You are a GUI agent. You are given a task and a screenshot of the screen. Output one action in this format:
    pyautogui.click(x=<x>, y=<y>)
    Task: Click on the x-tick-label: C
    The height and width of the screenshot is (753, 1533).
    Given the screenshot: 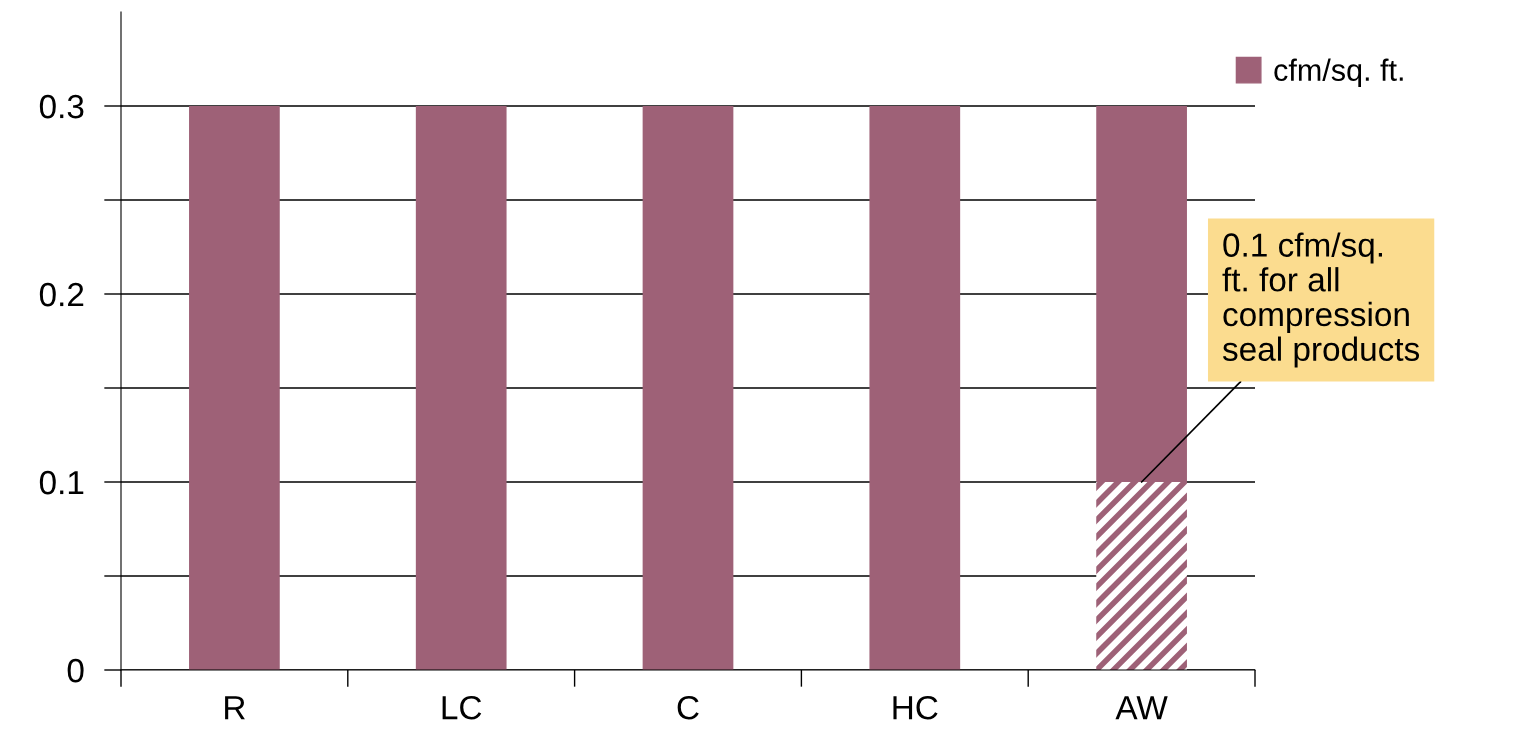 What is the action you would take?
    pyautogui.click(x=688, y=707)
    